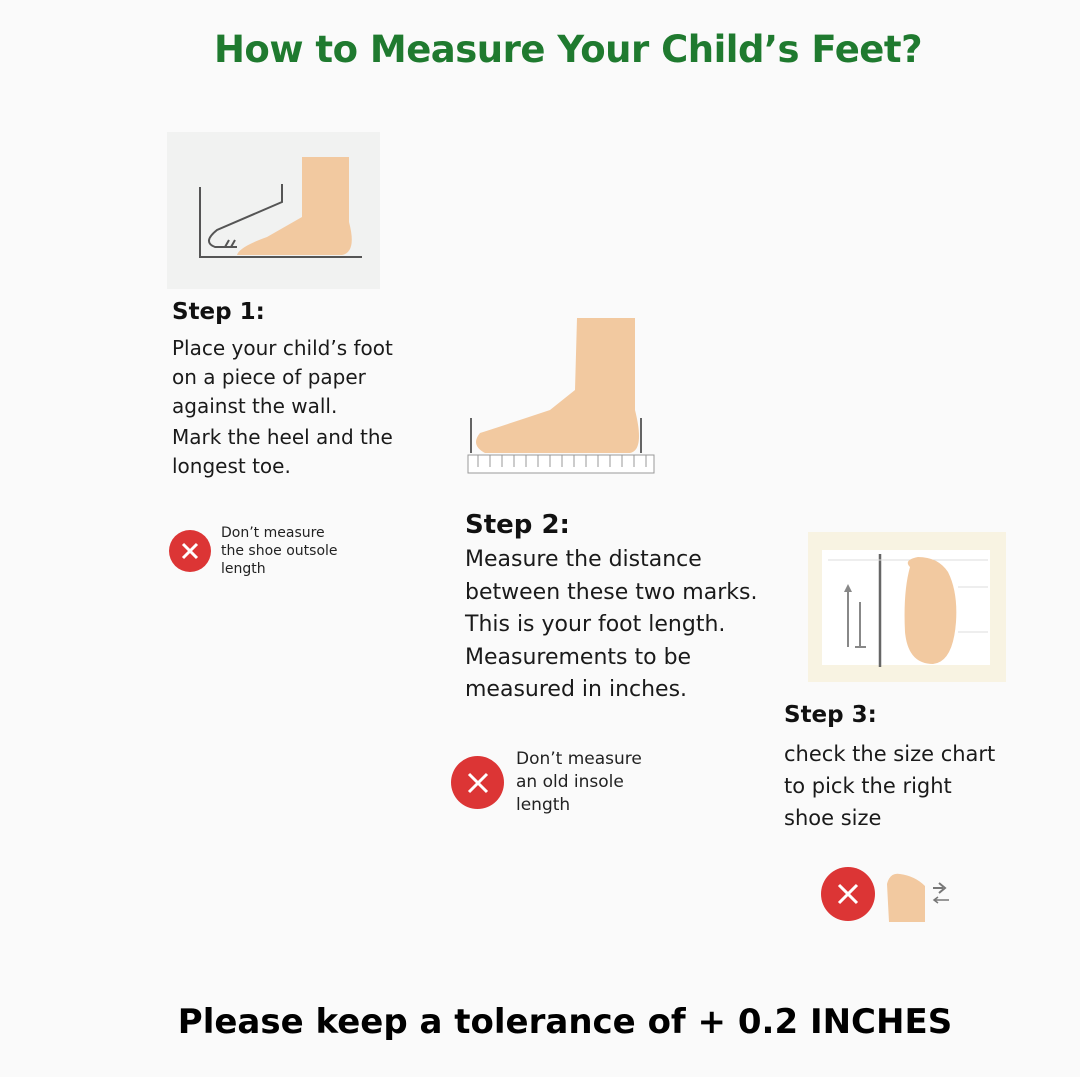  What do you see at coordinates (218, 312) in the screenshot?
I see `step1-heading: Step 1:` at bounding box center [218, 312].